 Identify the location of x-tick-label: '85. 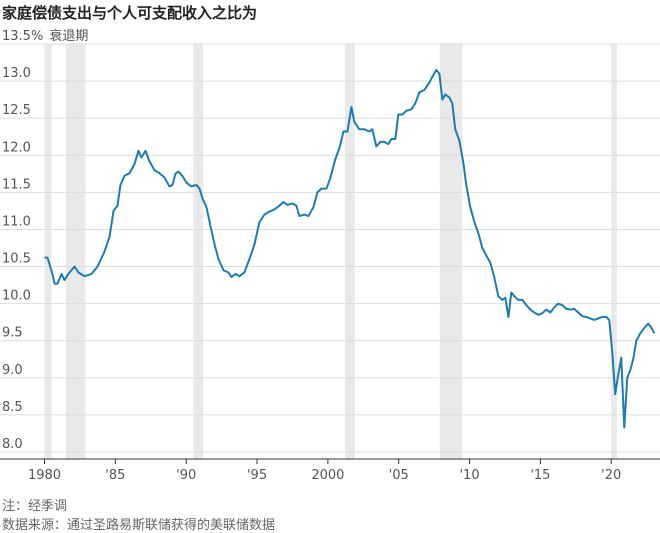
(115, 475).